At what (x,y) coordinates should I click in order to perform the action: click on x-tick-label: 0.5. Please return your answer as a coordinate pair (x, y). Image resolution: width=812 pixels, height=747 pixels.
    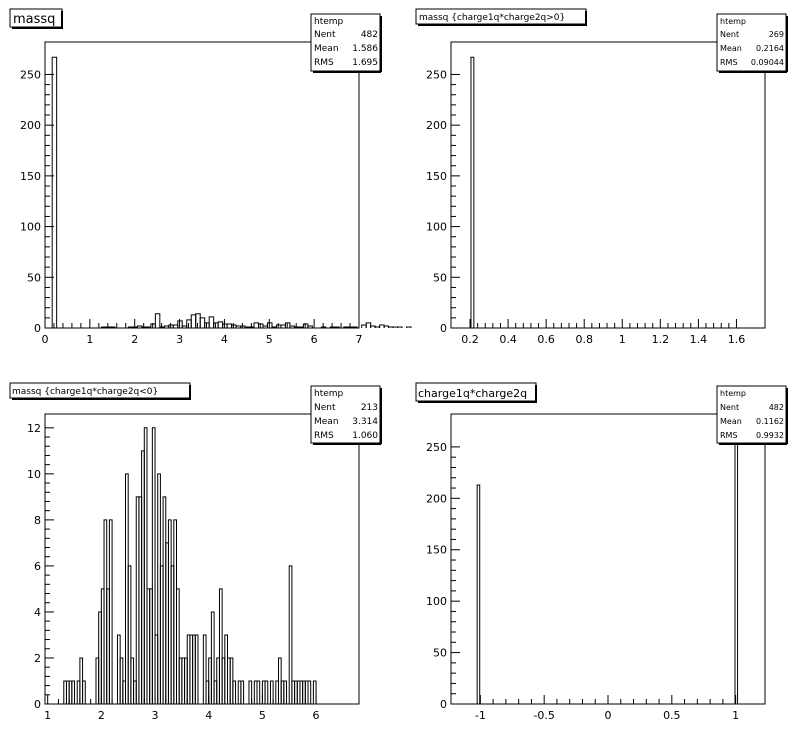
    Looking at the image, I should click on (672, 715).